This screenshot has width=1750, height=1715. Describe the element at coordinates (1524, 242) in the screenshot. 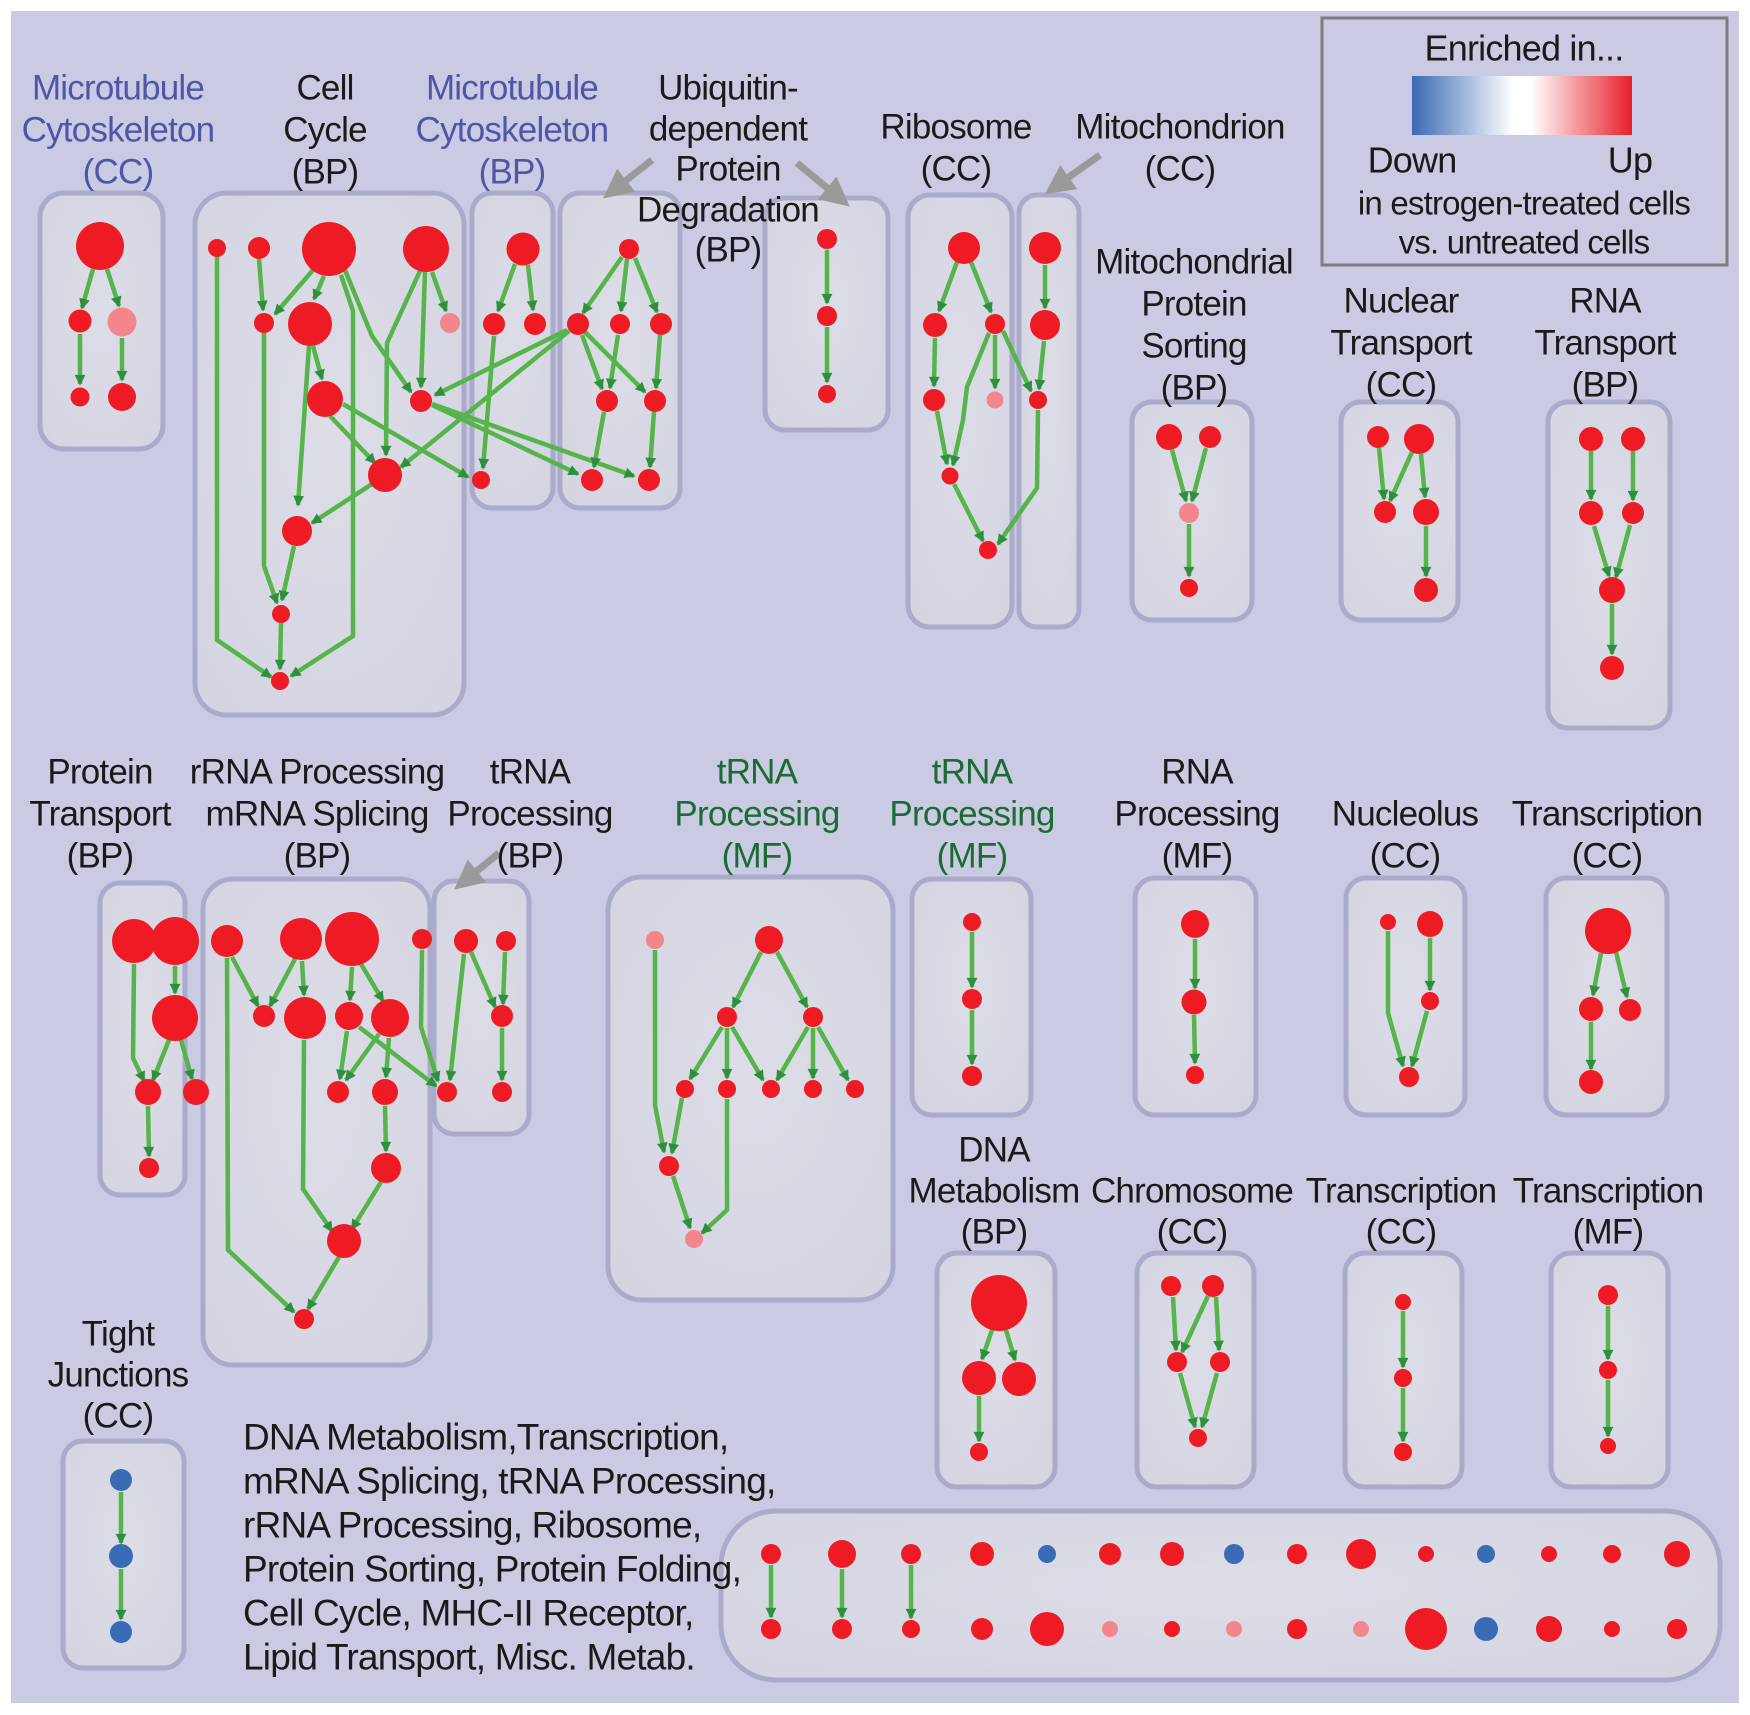

I see `svg-text: vs. untreated cells` at that location.